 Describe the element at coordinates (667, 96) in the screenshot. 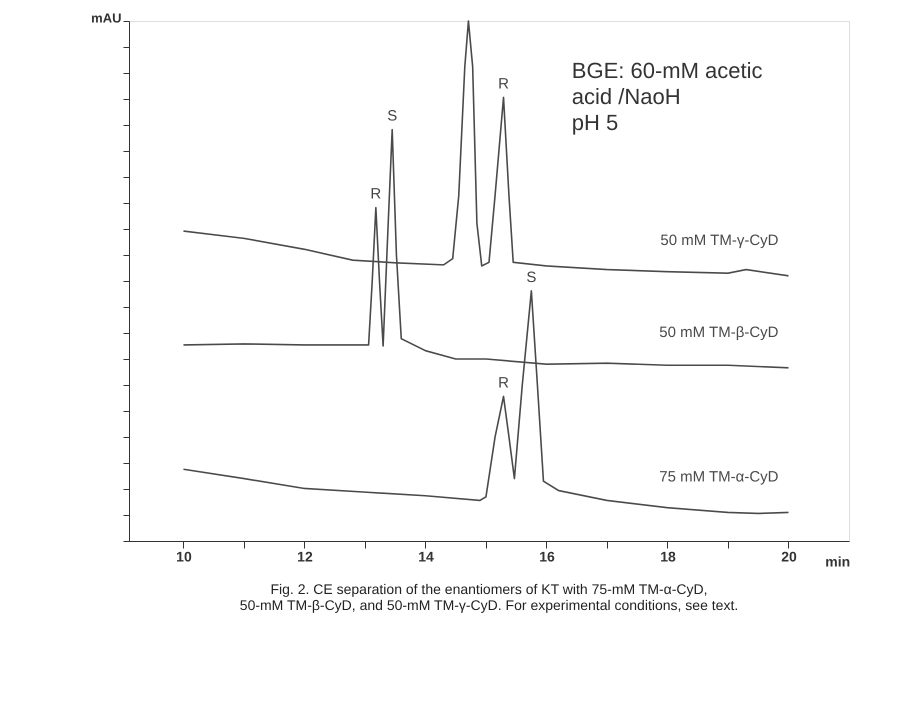

I see `annotation: BGE: 60-mM acetic acid /NaoH pH 5` at that location.